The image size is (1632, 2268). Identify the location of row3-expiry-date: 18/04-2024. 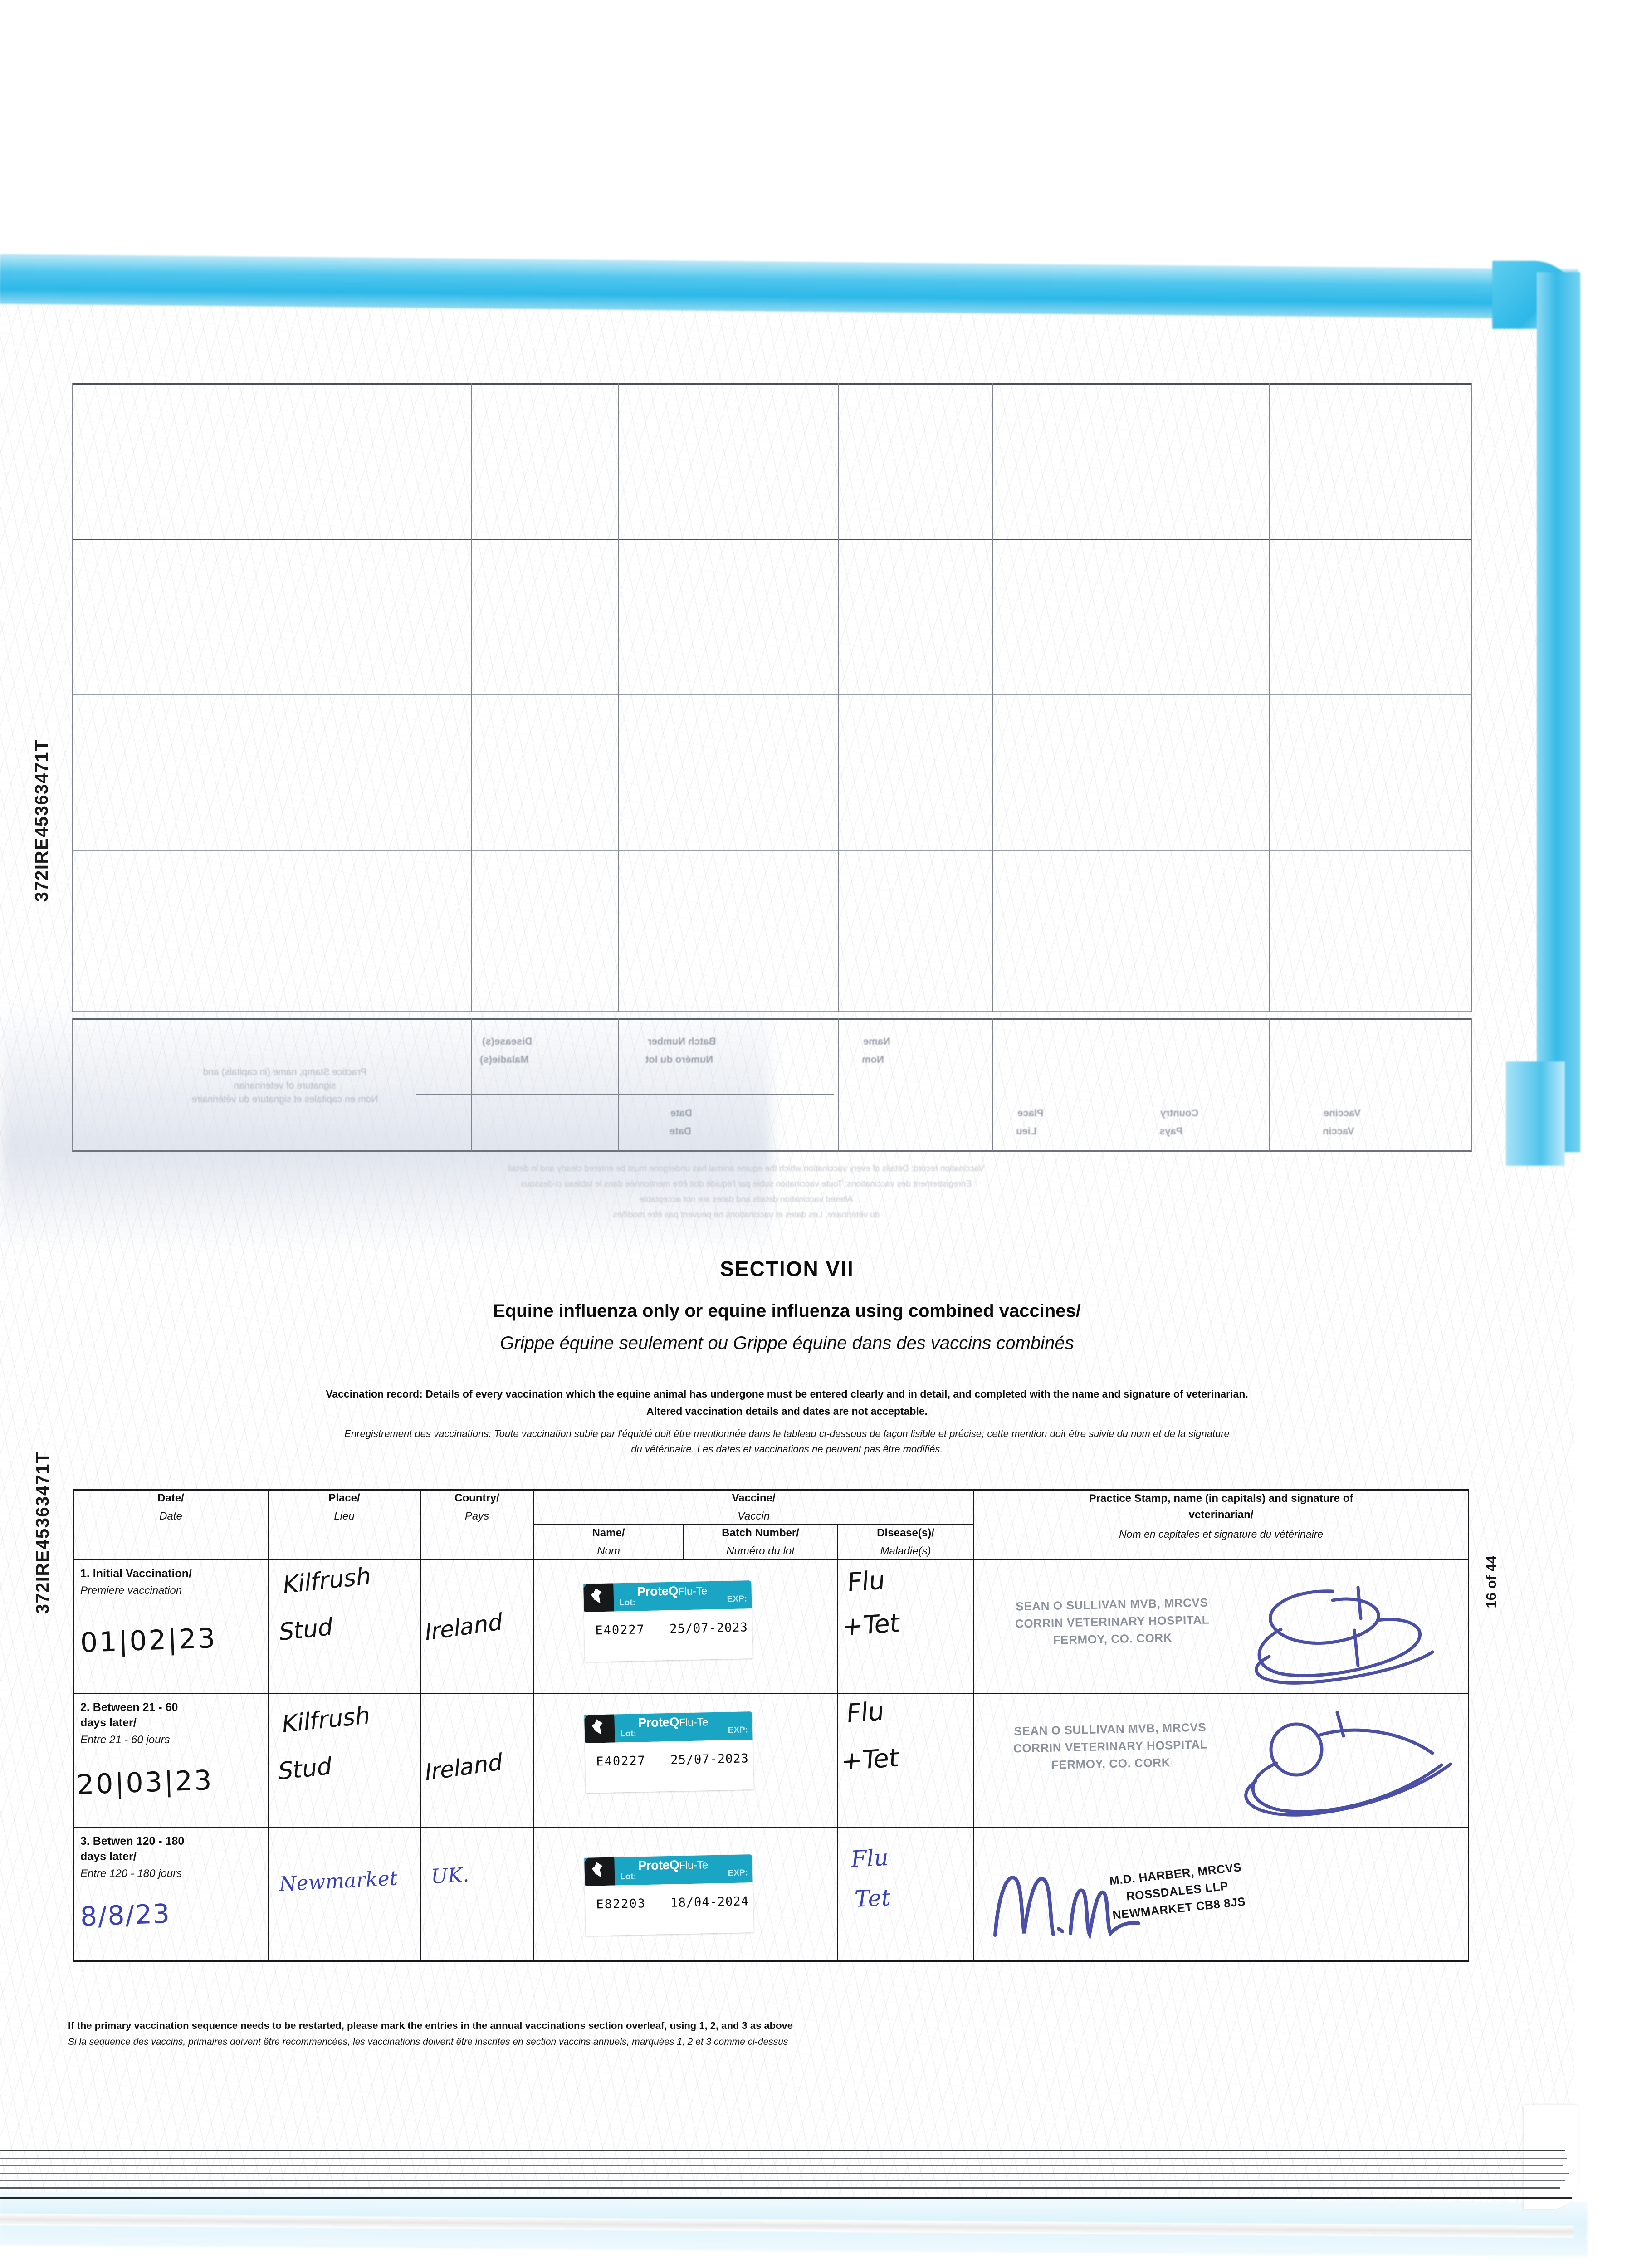
(709, 1902).